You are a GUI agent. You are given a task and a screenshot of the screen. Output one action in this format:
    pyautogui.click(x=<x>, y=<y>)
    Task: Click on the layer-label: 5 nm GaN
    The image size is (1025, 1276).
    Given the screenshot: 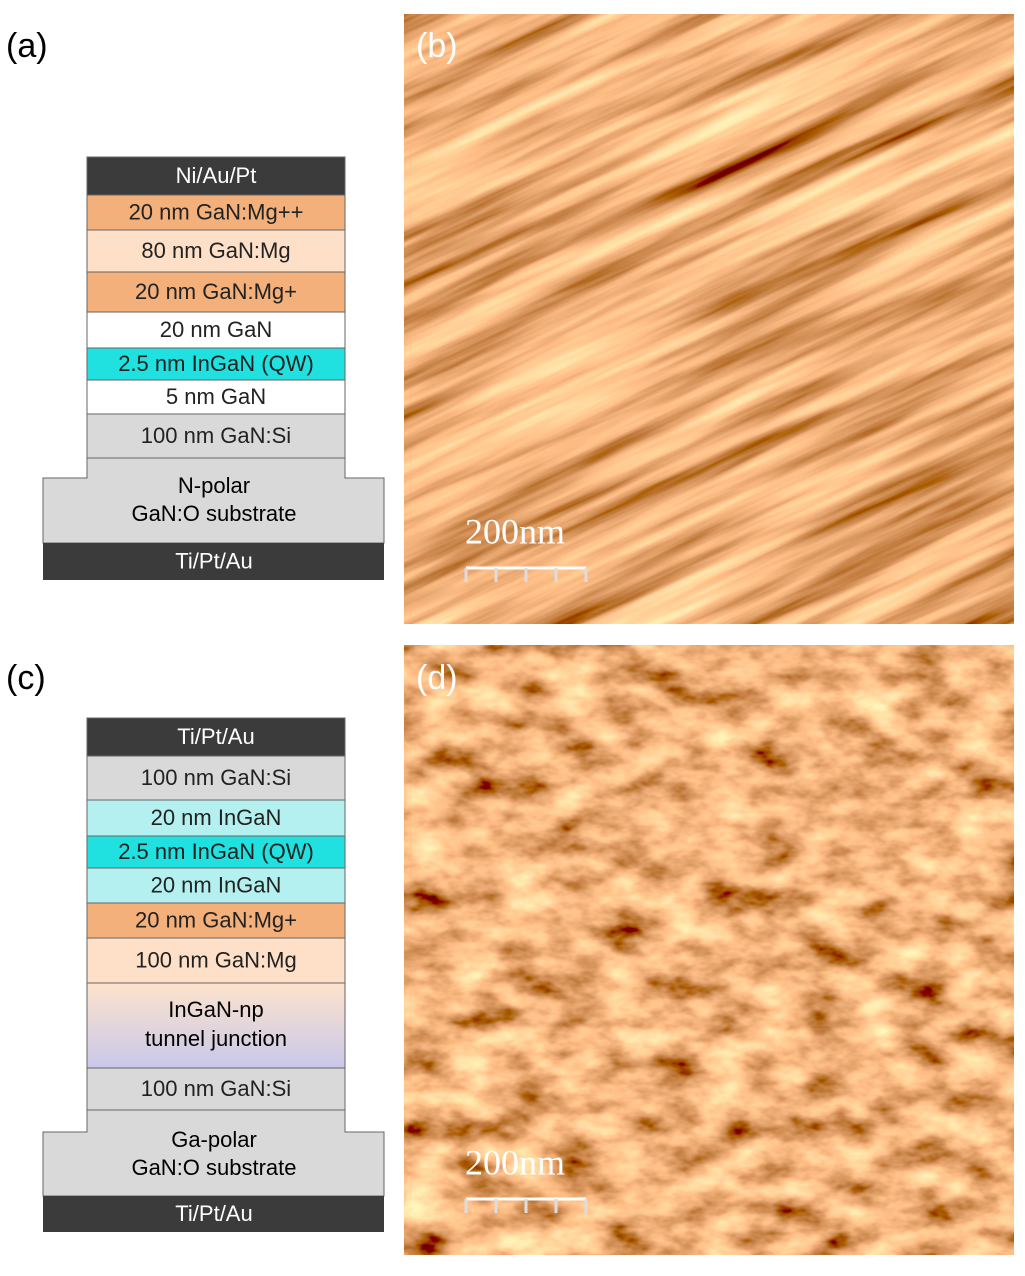 What is the action you would take?
    pyautogui.click(x=216, y=396)
    